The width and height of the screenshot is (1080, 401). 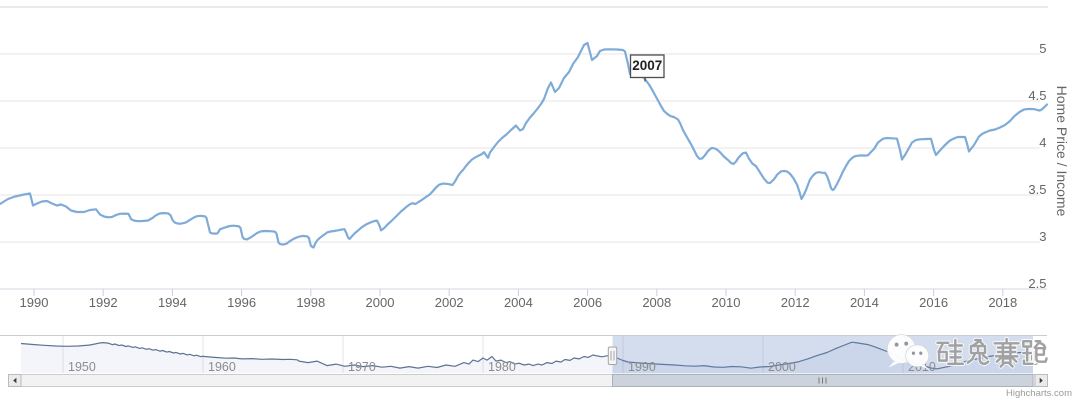 I want to click on svg-text: 5, so click(x=1042, y=48).